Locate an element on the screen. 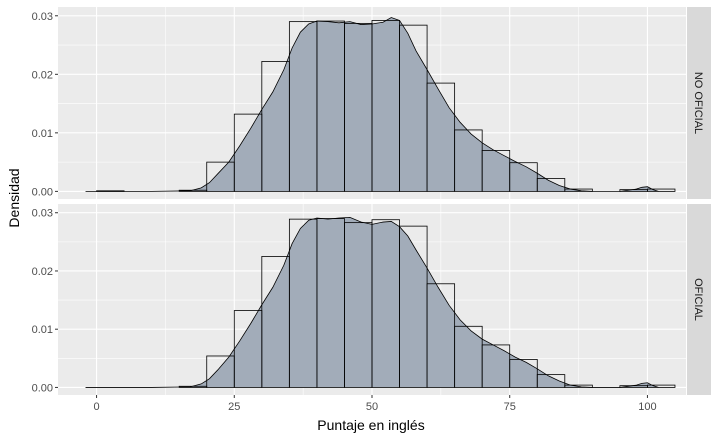 Image resolution: width=719 pixels, height=440 pixels. facet-strip-label: NO OFICIAL is located at coordinates (698, 103).